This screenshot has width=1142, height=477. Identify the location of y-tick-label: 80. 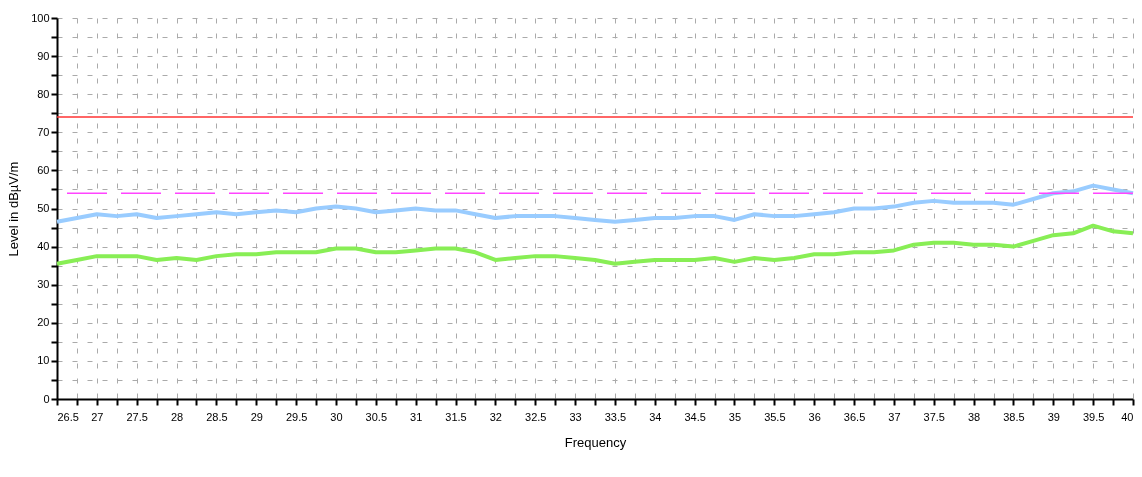
(43, 93).